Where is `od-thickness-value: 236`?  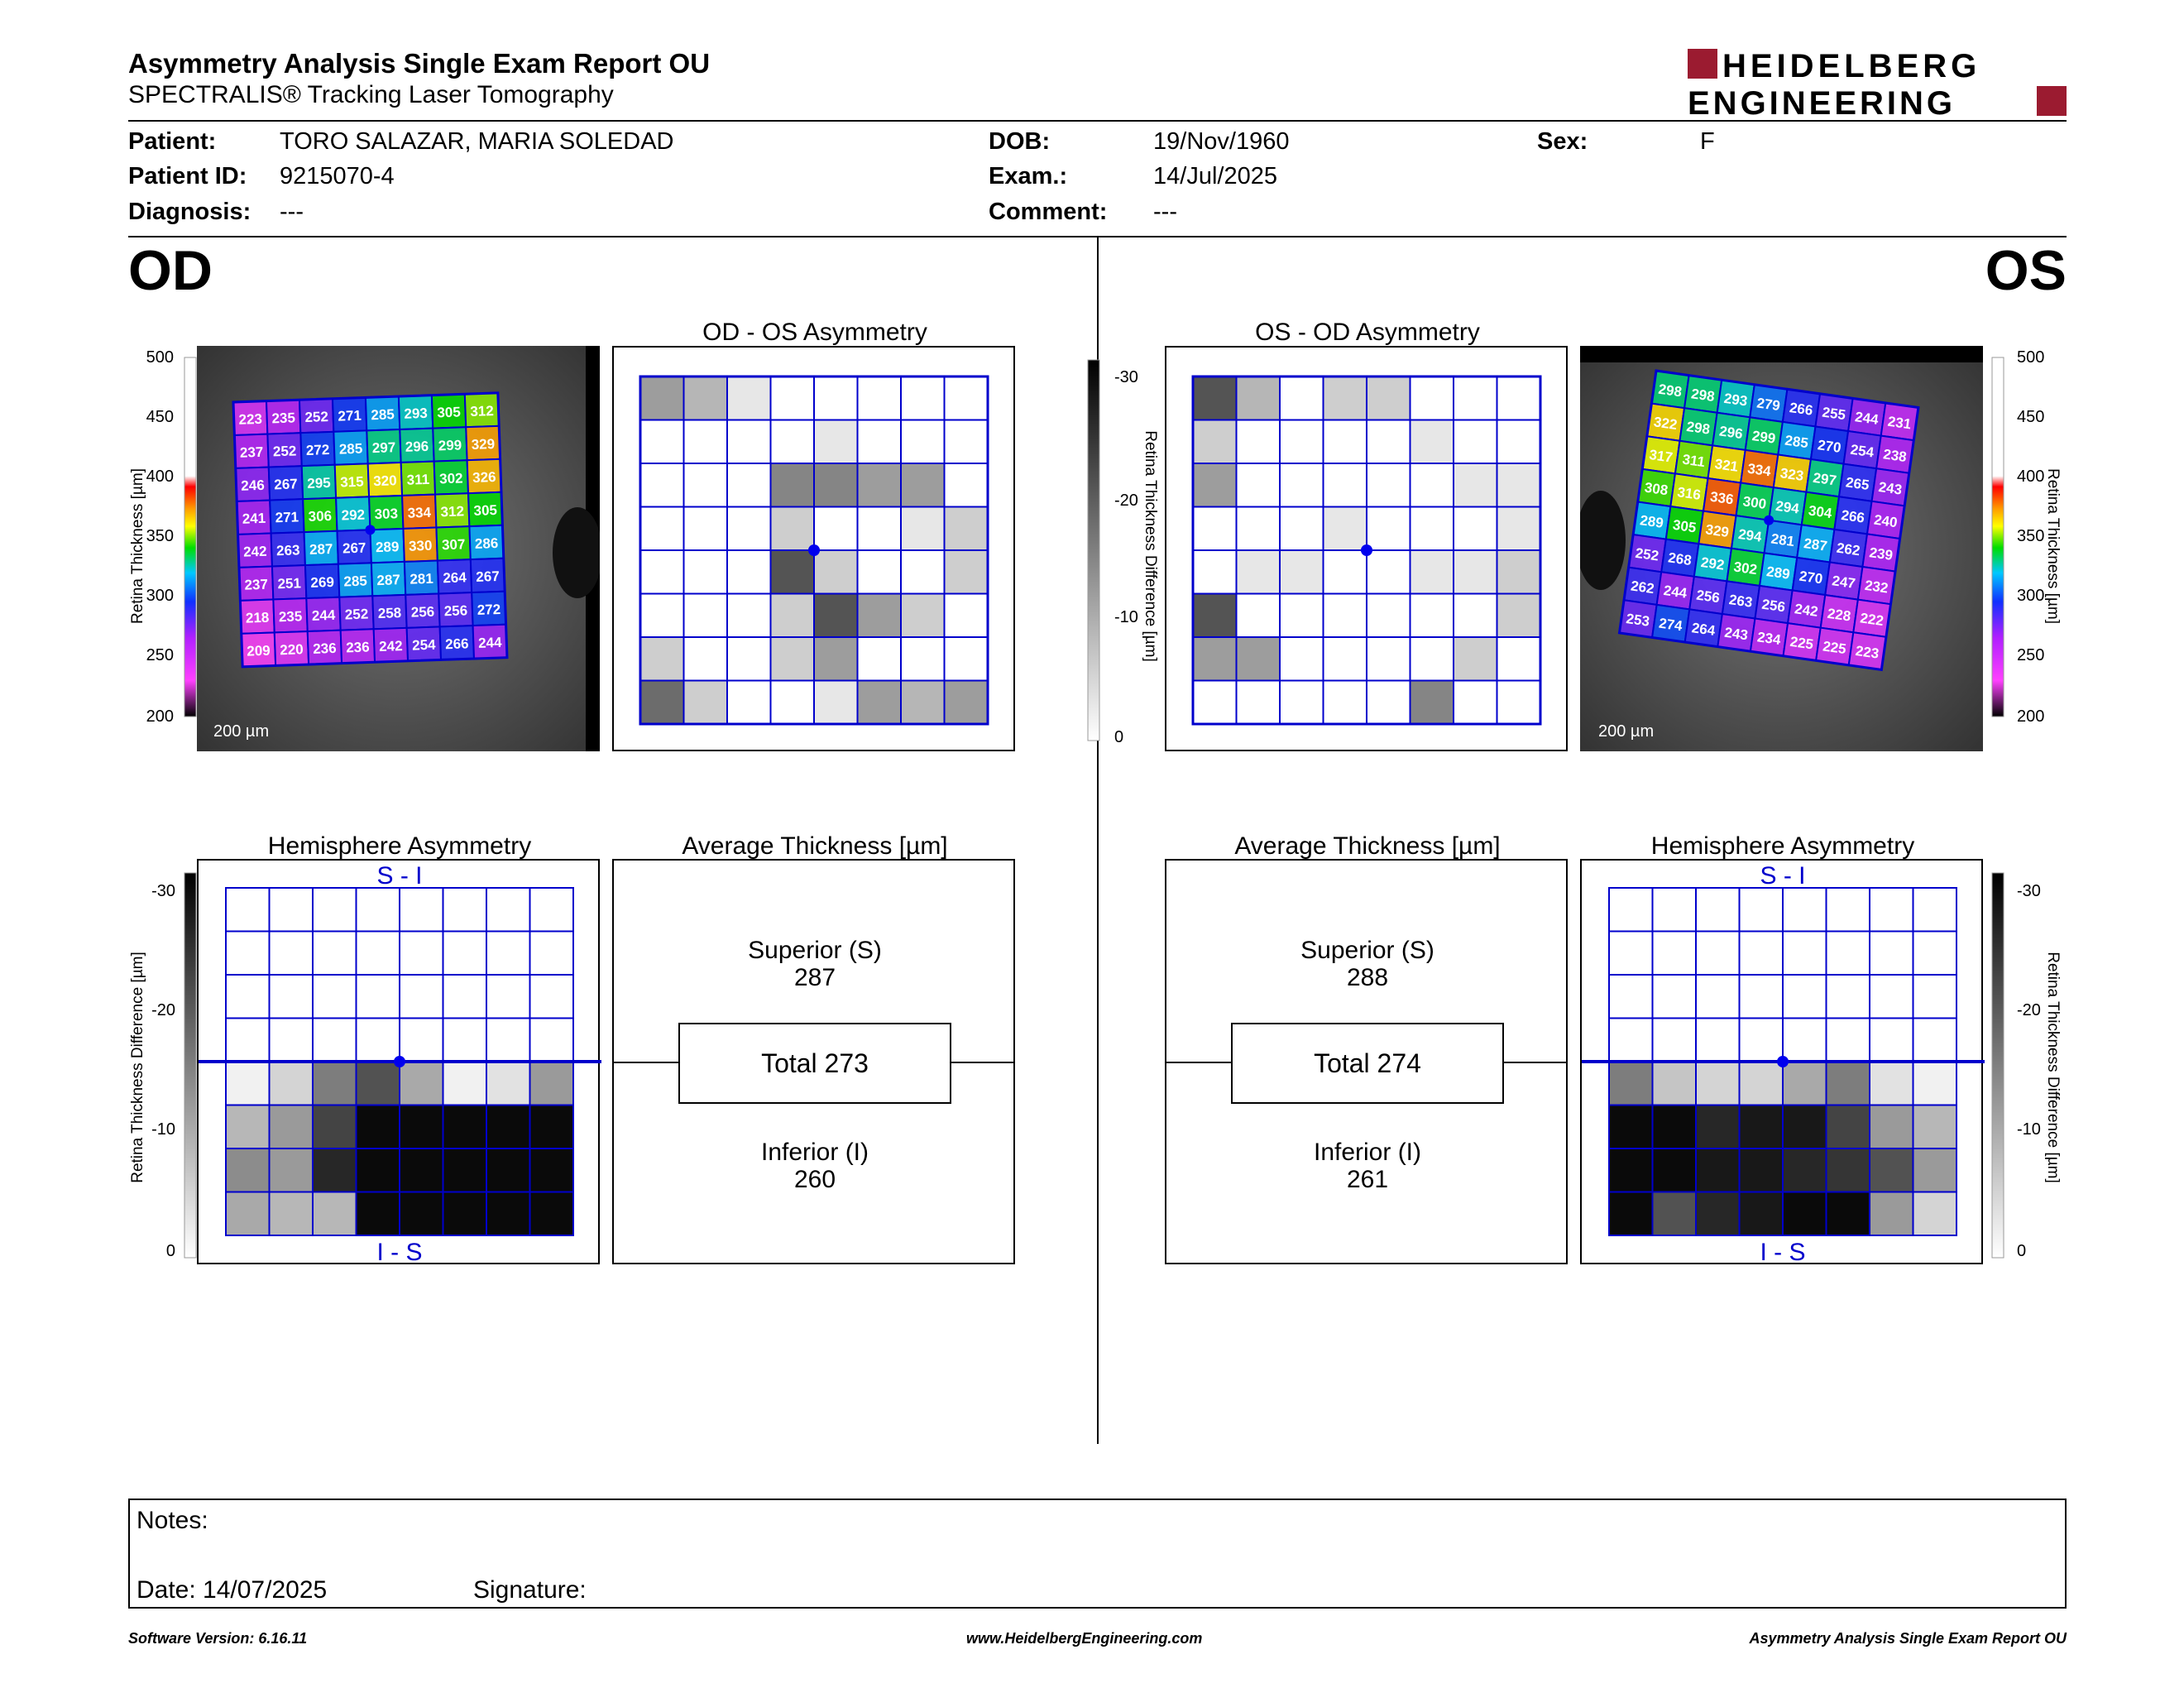 od-thickness-value: 236 is located at coordinates (325, 648).